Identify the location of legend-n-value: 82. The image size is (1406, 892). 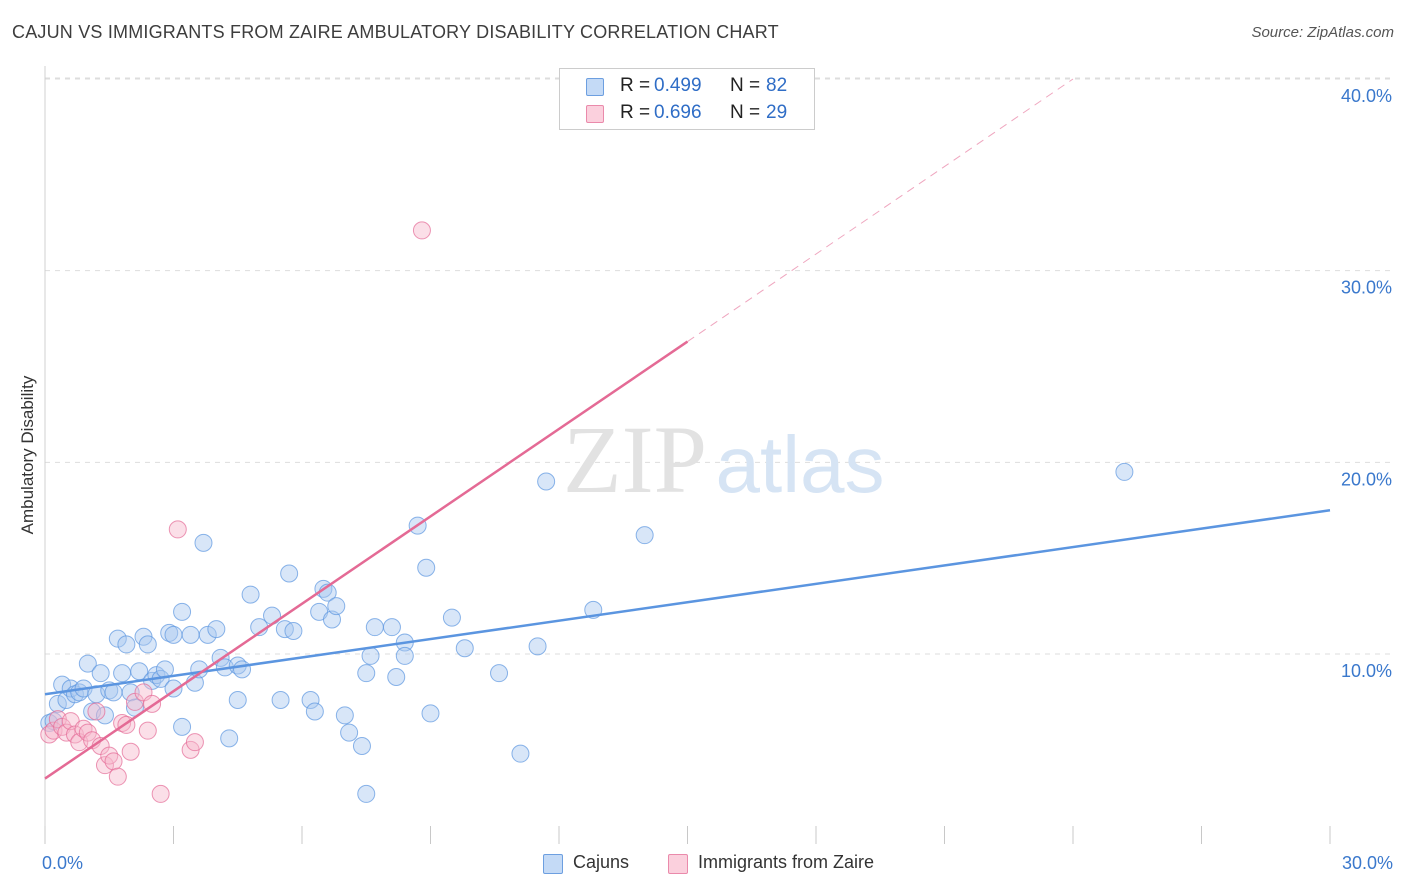
(777, 85).